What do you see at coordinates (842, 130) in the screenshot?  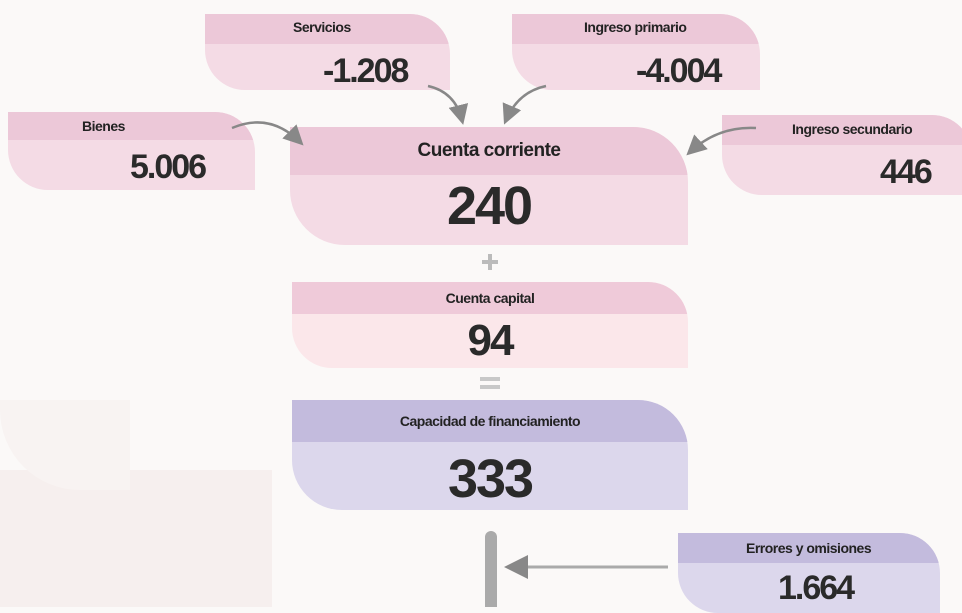 I see `node-header: Ingreso secundario` at bounding box center [842, 130].